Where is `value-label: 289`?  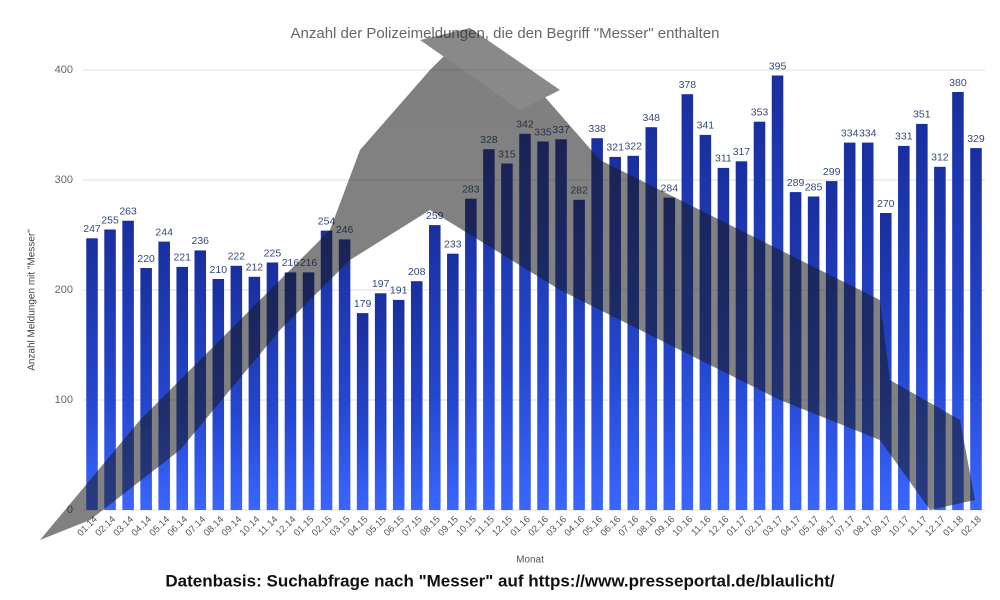 value-label: 289 is located at coordinates (796, 183).